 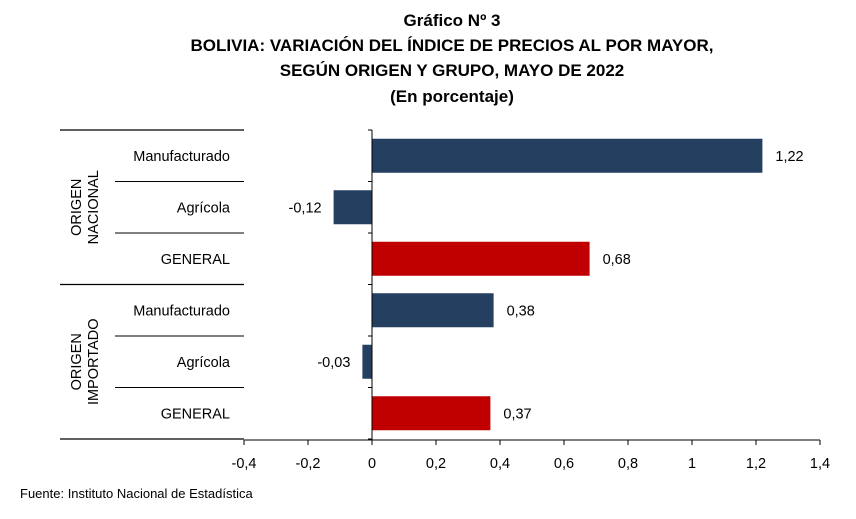 I want to click on data-label: -0,12, so click(x=305, y=208).